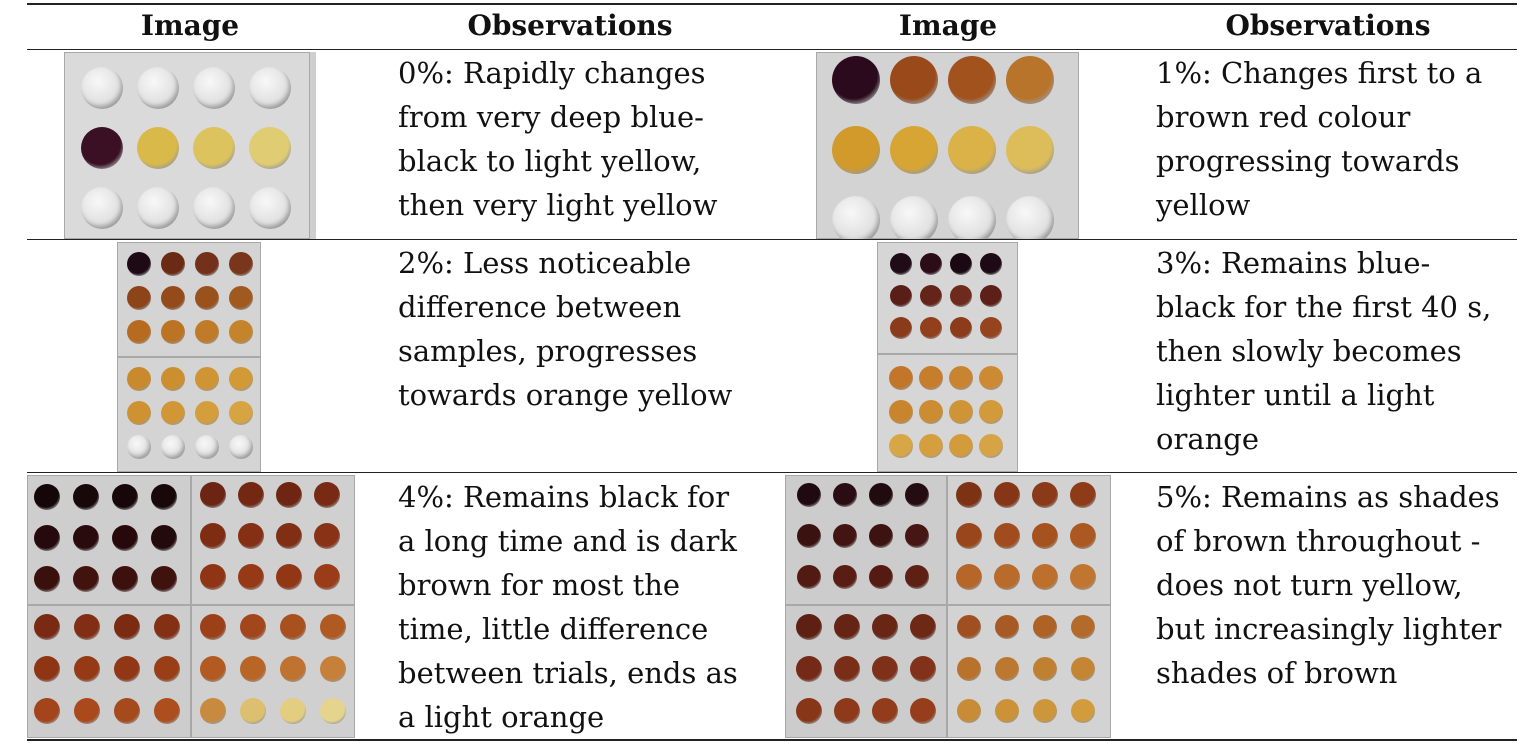 The width and height of the screenshot is (1520, 743). Describe the element at coordinates (570, 25) in the screenshot. I see `header-observations-1: Observations` at that location.